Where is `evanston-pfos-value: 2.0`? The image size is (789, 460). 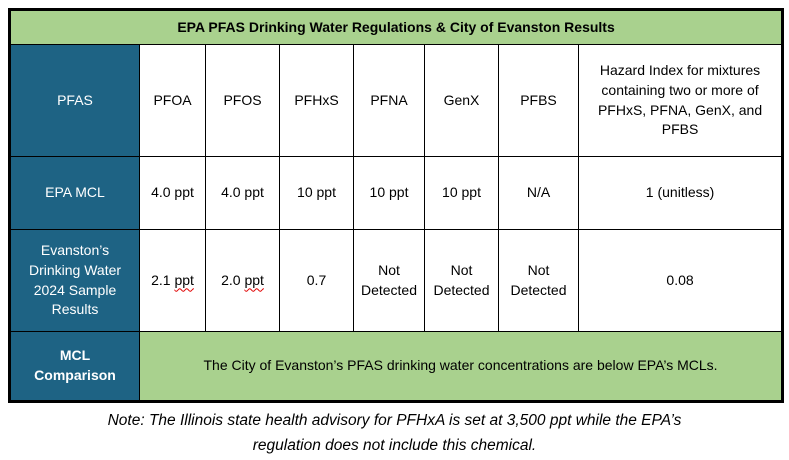
evanston-pfos-value: 2.0 is located at coordinates (231, 279).